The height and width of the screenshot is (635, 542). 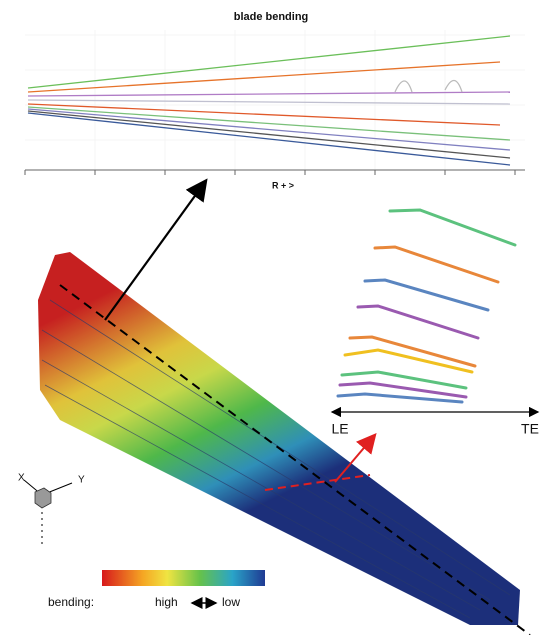 I want to click on axes-triad: X Y, so click(x=51, y=510).